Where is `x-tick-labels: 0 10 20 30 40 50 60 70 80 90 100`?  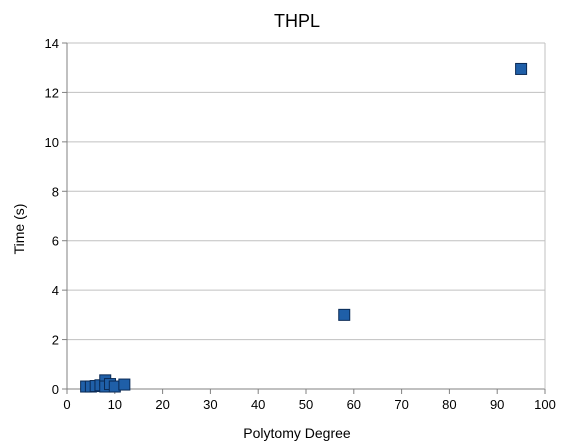 x-tick-labels: 0 10 20 30 40 50 60 70 80 90 100 is located at coordinates (309, 404).